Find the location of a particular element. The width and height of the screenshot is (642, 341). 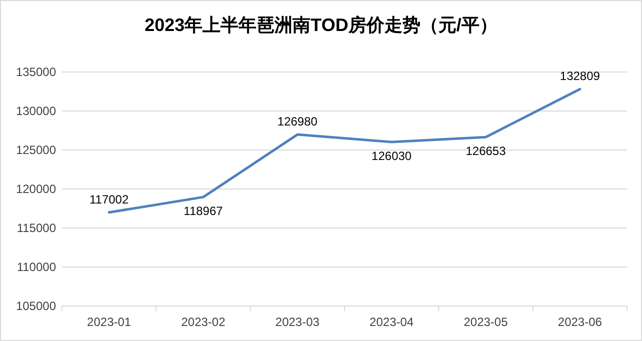

data-label: 132809 is located at coordinates (580, 76).